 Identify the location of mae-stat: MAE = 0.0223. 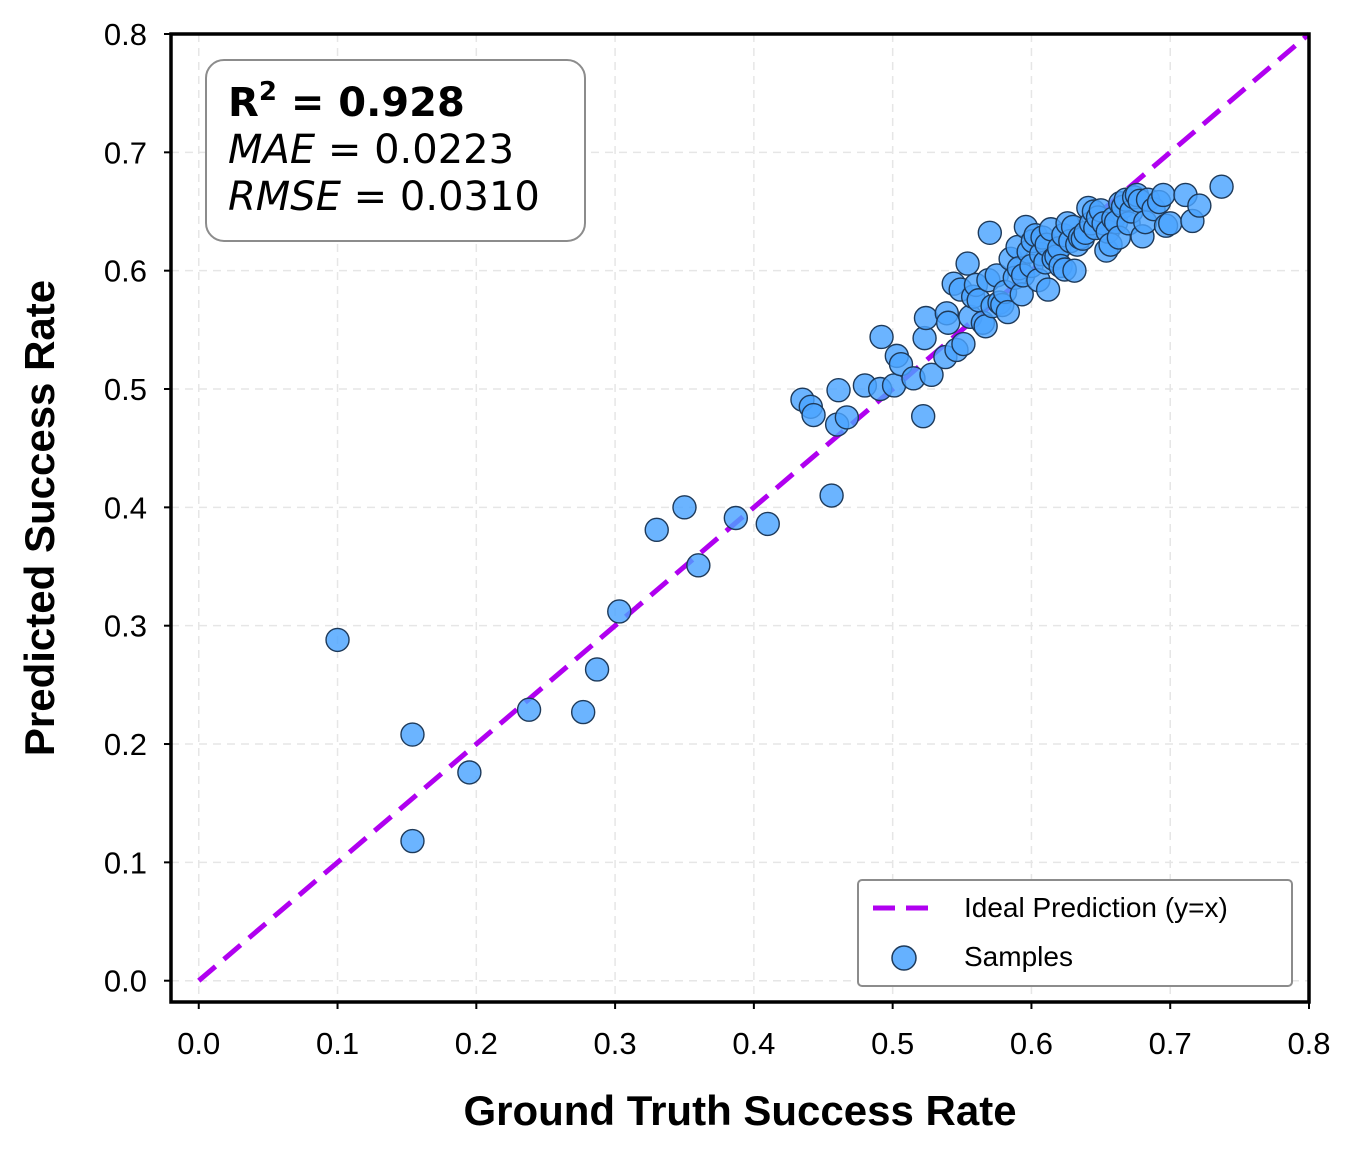
(371, 150).